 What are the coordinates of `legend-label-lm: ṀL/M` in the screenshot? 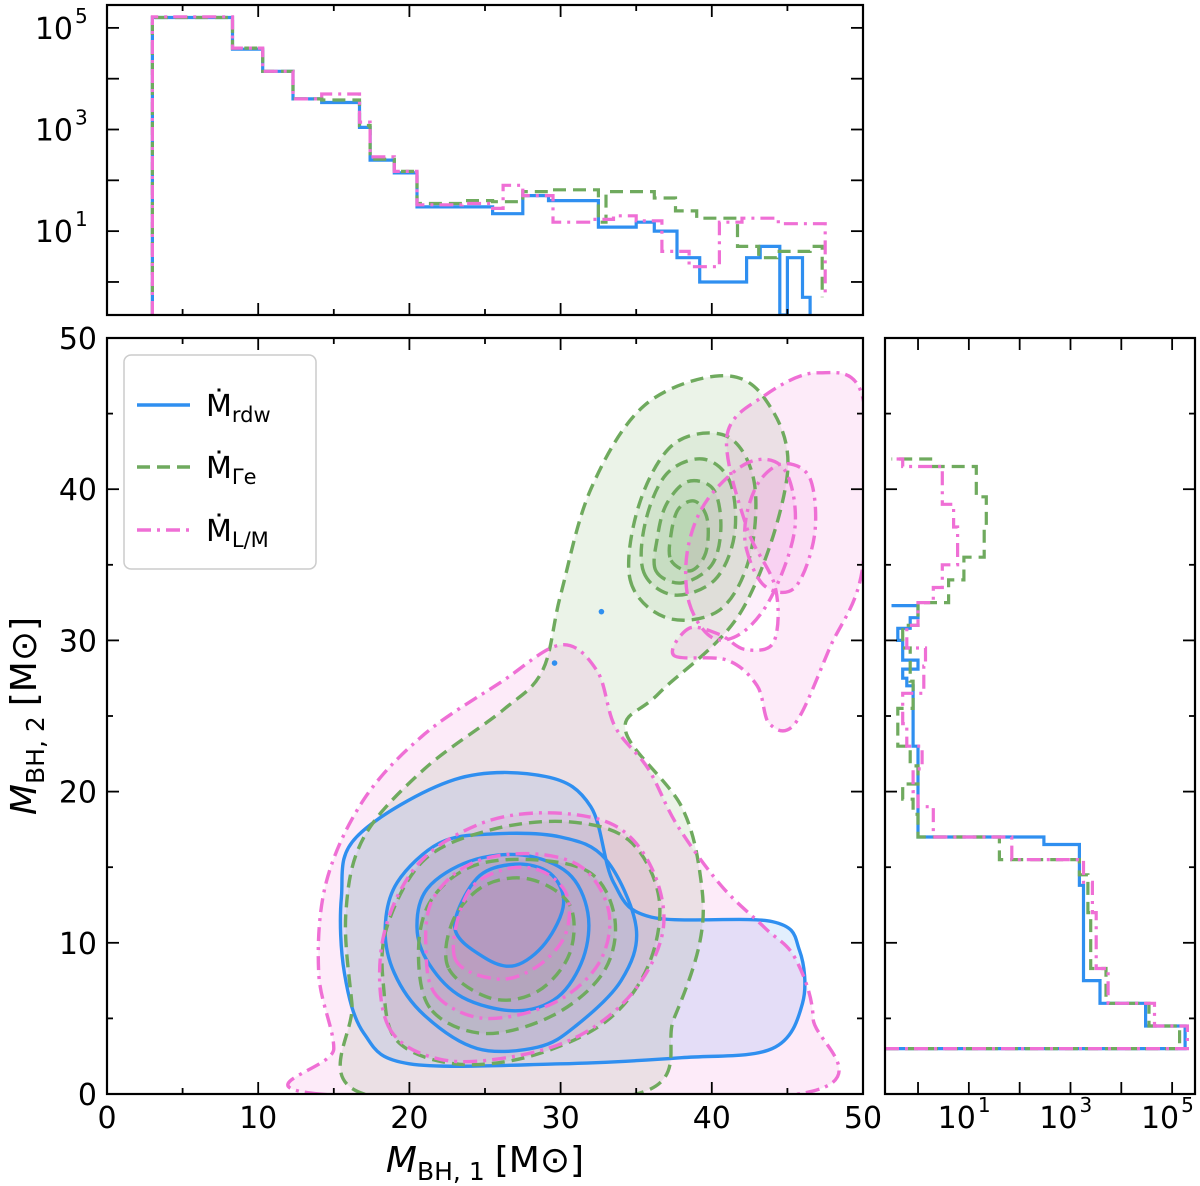 It's located at (237, 532).